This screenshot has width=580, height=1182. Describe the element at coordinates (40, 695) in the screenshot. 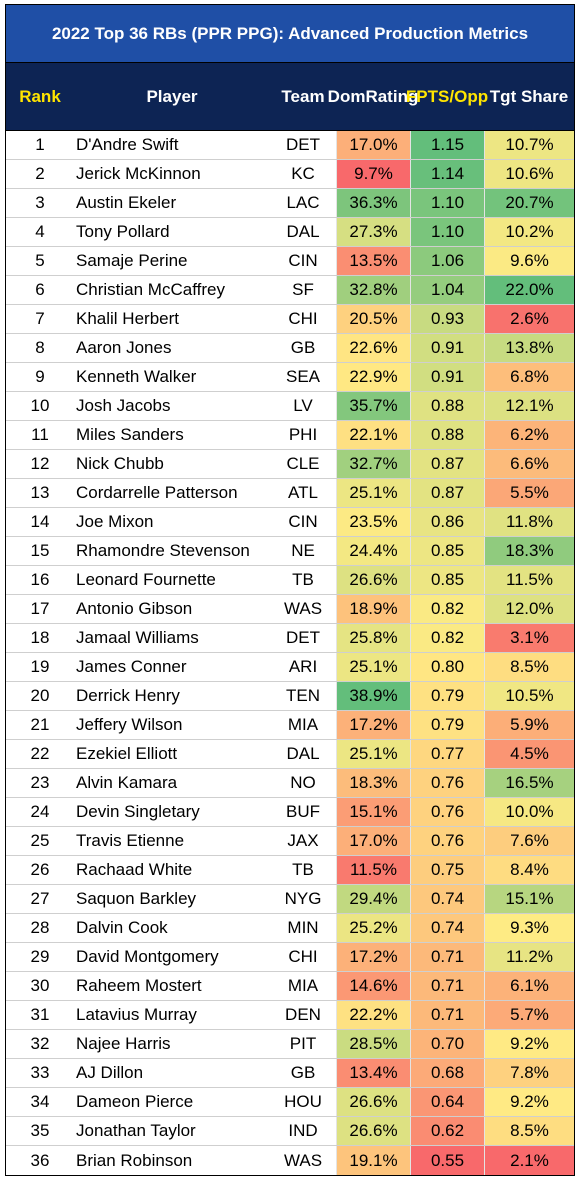

I see `rank-cell: 20` at that location.